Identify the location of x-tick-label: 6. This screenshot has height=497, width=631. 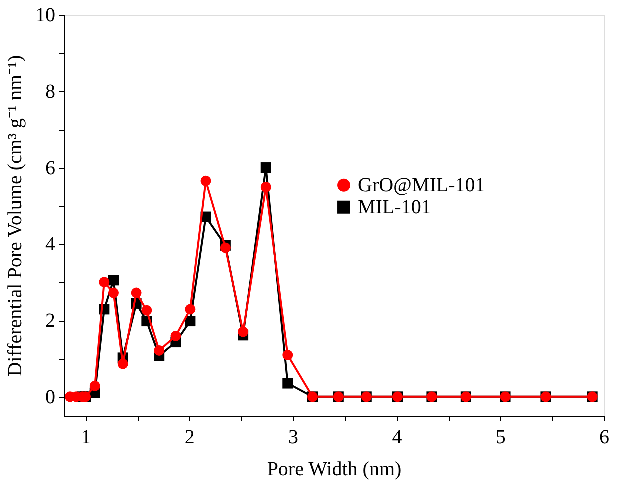
(605, 437).